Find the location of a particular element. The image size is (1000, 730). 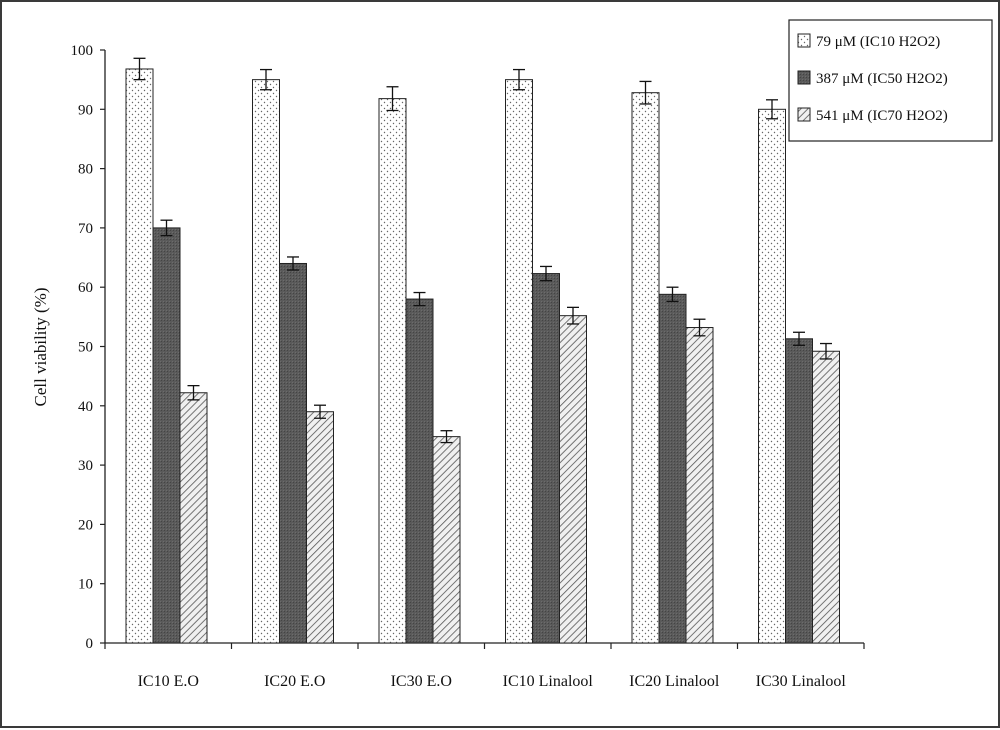

y-tick-label: 0 is located at coordinates (90, 644).